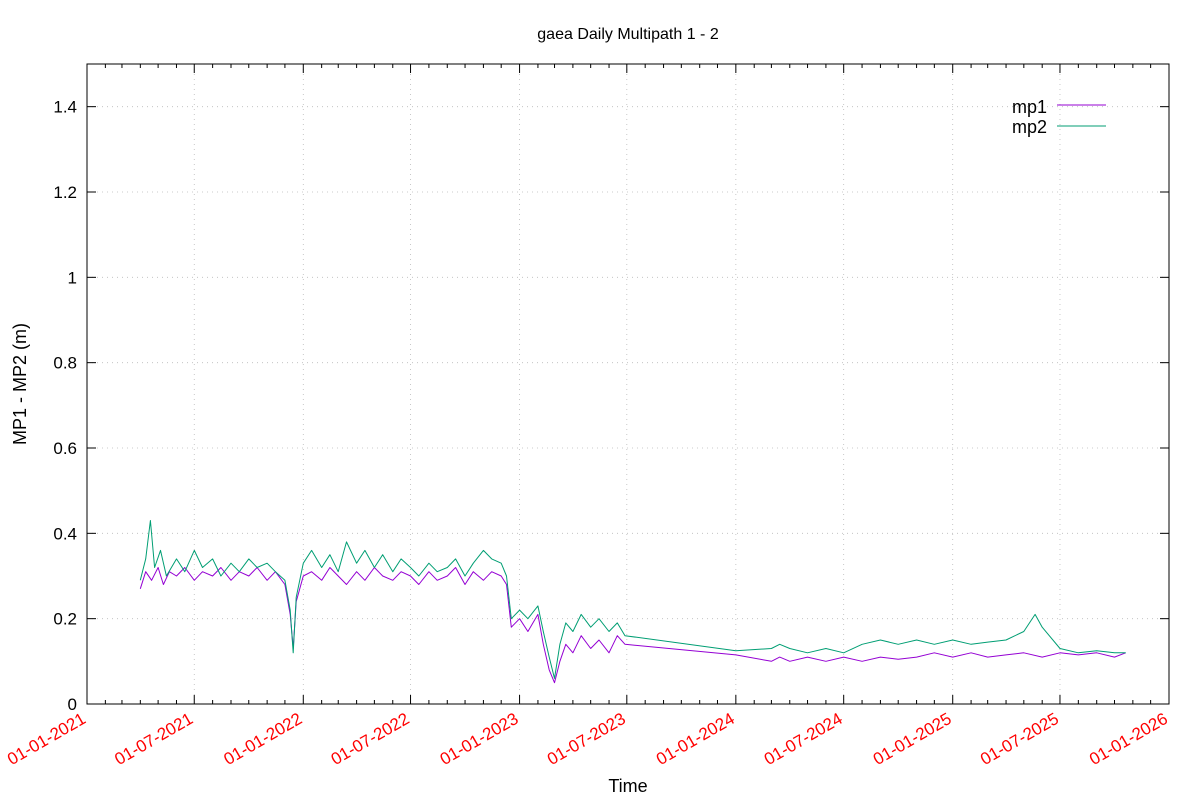  What do you see at coordinates (20, 384) in the screenshot?
I see `y-axis-label: MP1 - MP2 (m)` at bounding box center [20, 384].